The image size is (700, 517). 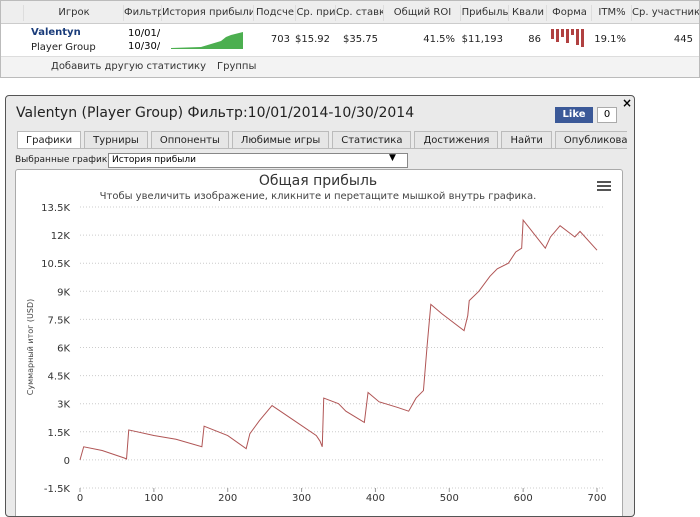 What do you see at coordinates (449, 498) in the screenshot?
I see `x-tick-label: 500` at bounding box center [449, 498].